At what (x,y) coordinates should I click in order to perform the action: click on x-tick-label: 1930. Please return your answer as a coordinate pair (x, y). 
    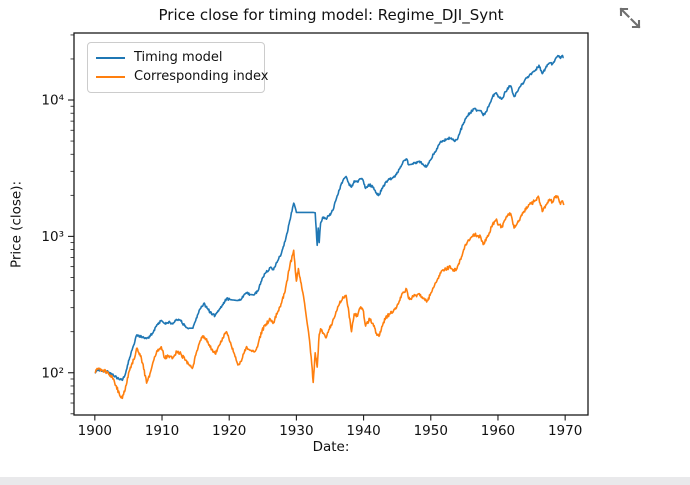
    Looking at the image, I should click on (296, 431).